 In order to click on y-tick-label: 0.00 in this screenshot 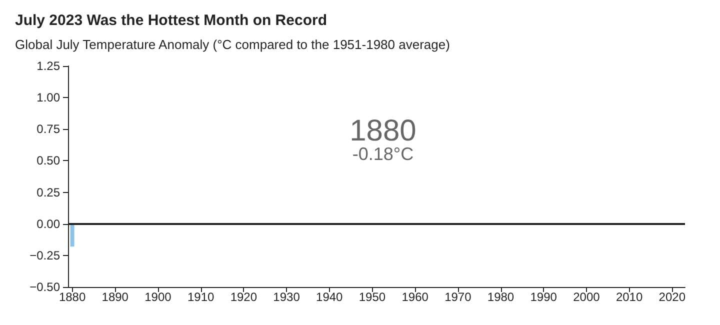, I will do `click(48, 223)`.